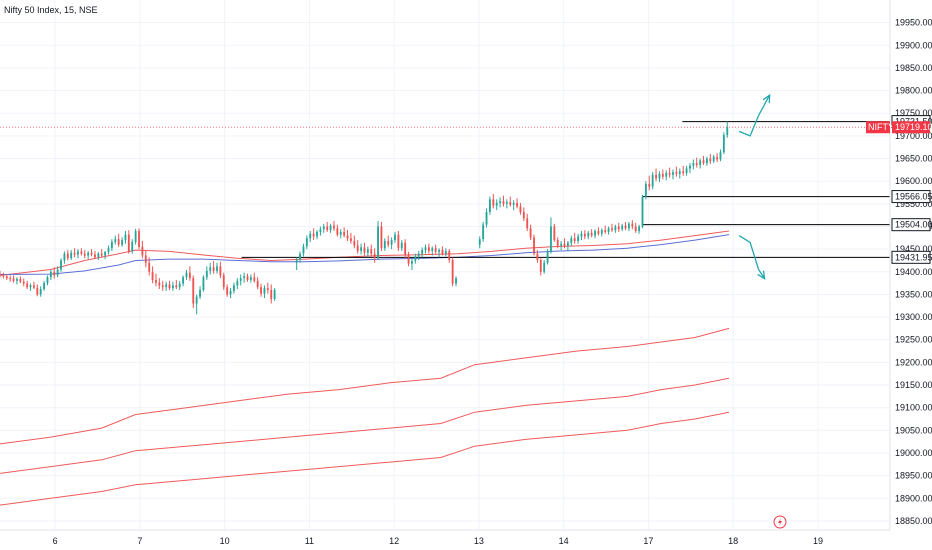  Describe the element at coordinates (913, 127) in the screenshot. I see `last-price-label: 19719.10` at that location.